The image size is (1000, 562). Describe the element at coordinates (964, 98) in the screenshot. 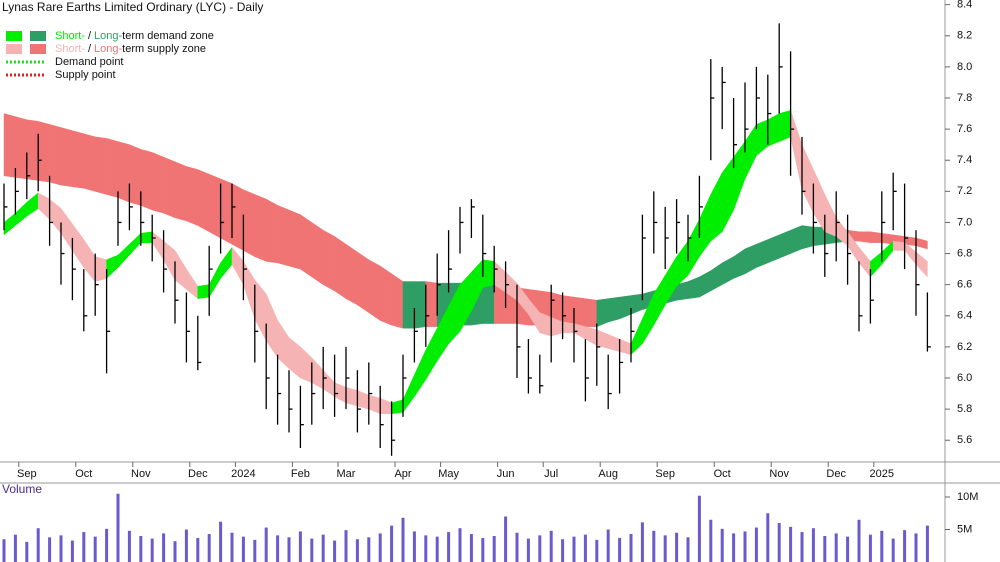

I see `y-tick-label: 7.8` at that location.